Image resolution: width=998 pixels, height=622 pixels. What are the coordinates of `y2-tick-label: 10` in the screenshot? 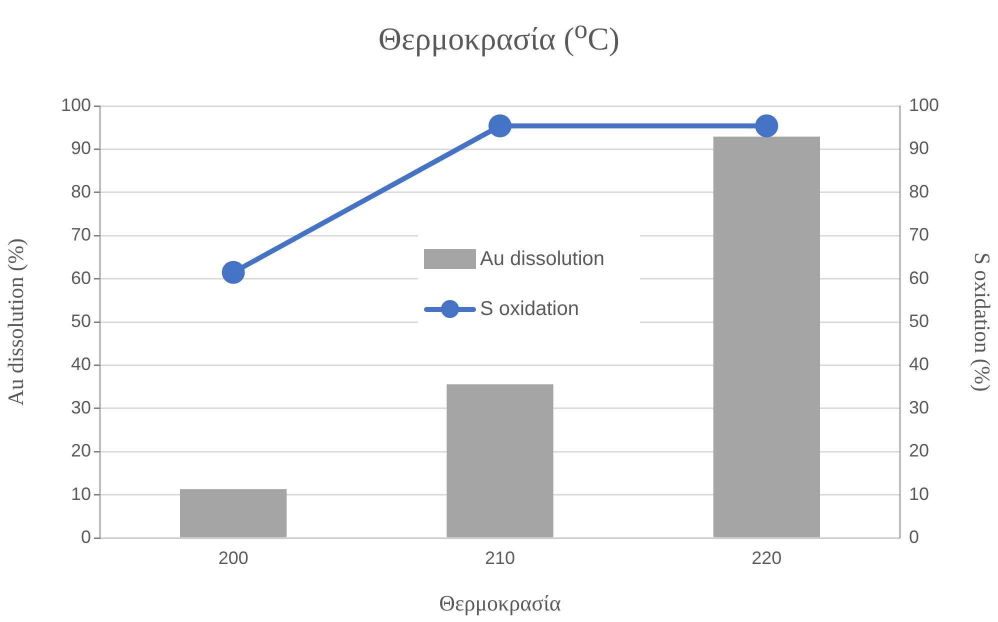 It's located at (919, 494).